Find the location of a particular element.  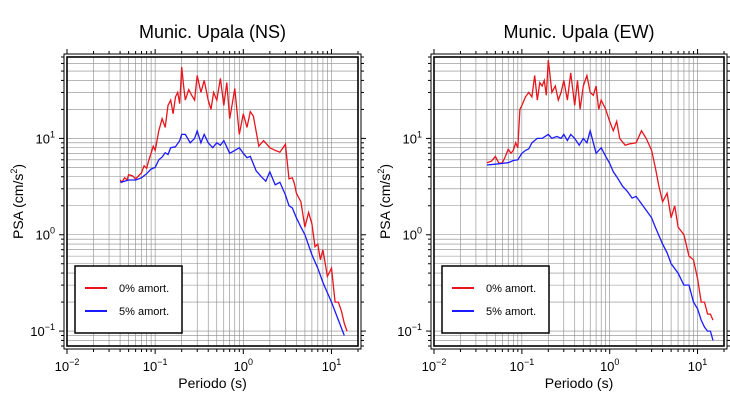

chart-title: Munic. Upala (NS) is located at coordinates (212, 32).